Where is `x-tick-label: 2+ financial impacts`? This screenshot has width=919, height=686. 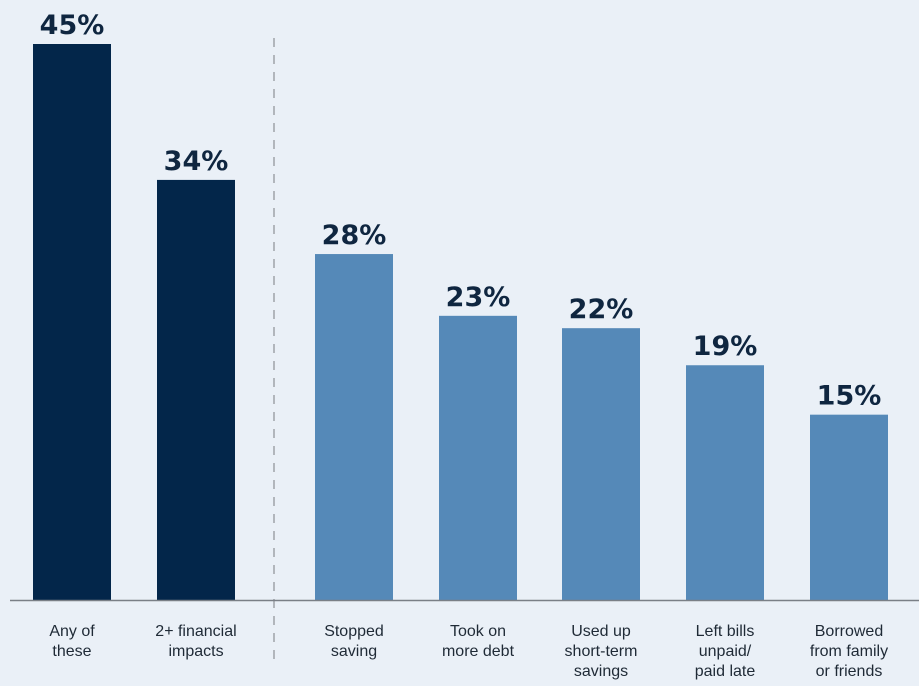 x-tick-label: 2+ financial impacts is located at coordinates (195, 641).